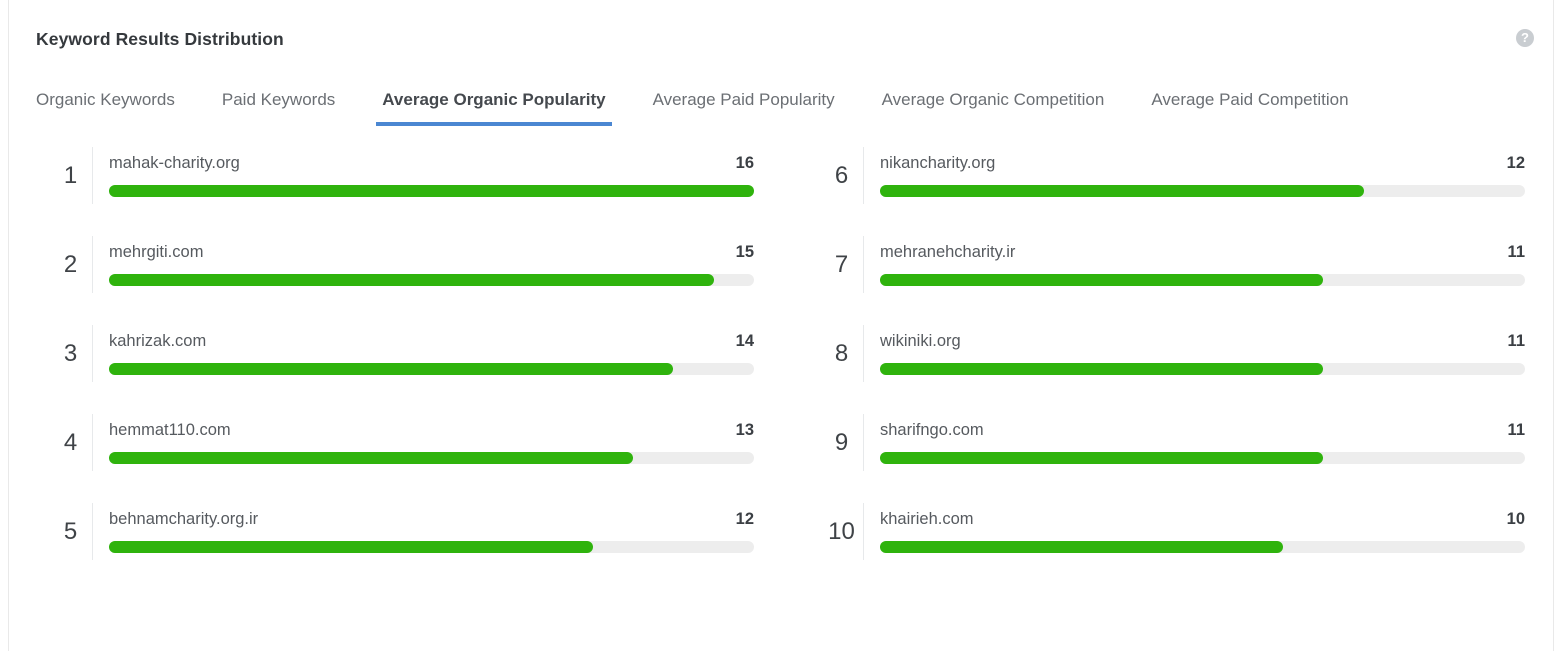  I want to click on rank-number: 1, so click(71, 175).